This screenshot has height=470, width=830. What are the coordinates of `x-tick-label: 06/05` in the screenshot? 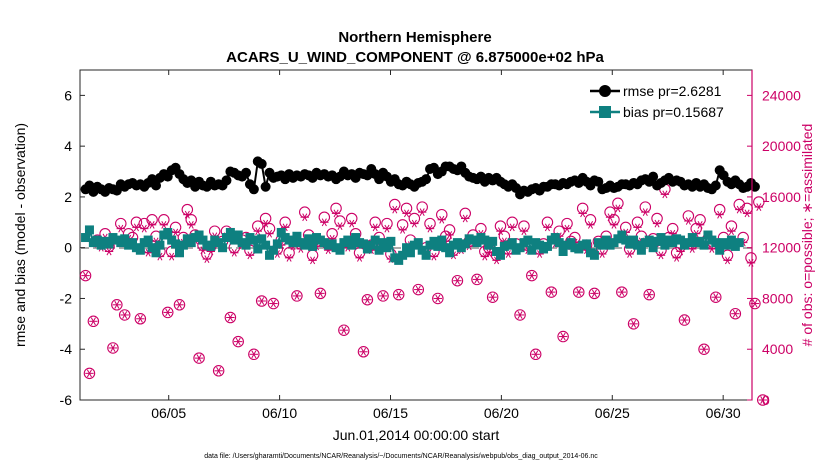 It's located at (168, 413).